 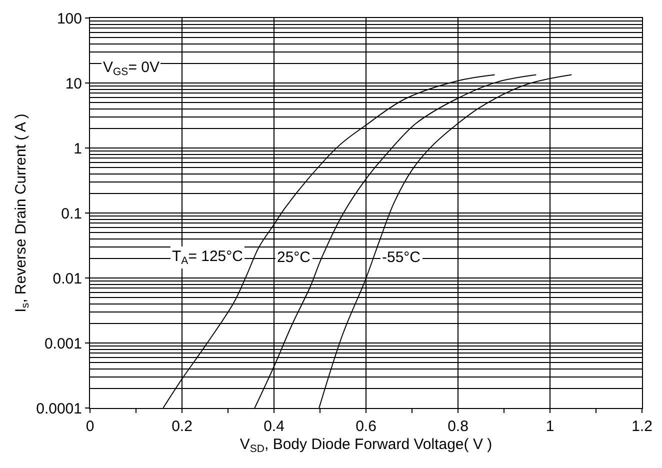 What do you see at coordinates (366, 446) in the screenshot?
I see `x-axis-title: V$_{SD}$, Body Diode Forward Voltage( V )` at bounding box center [366, 446].